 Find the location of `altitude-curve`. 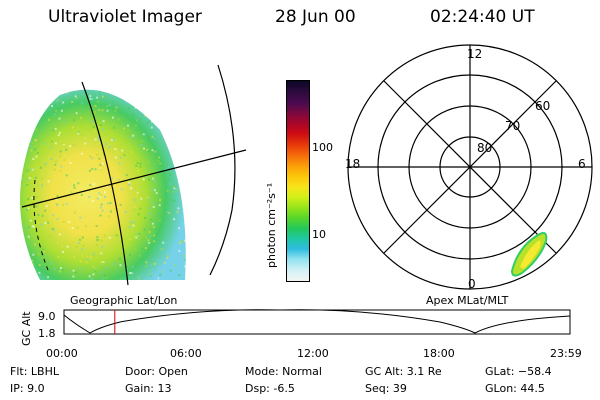

altitude-curve is located at coordinates (317, 321).